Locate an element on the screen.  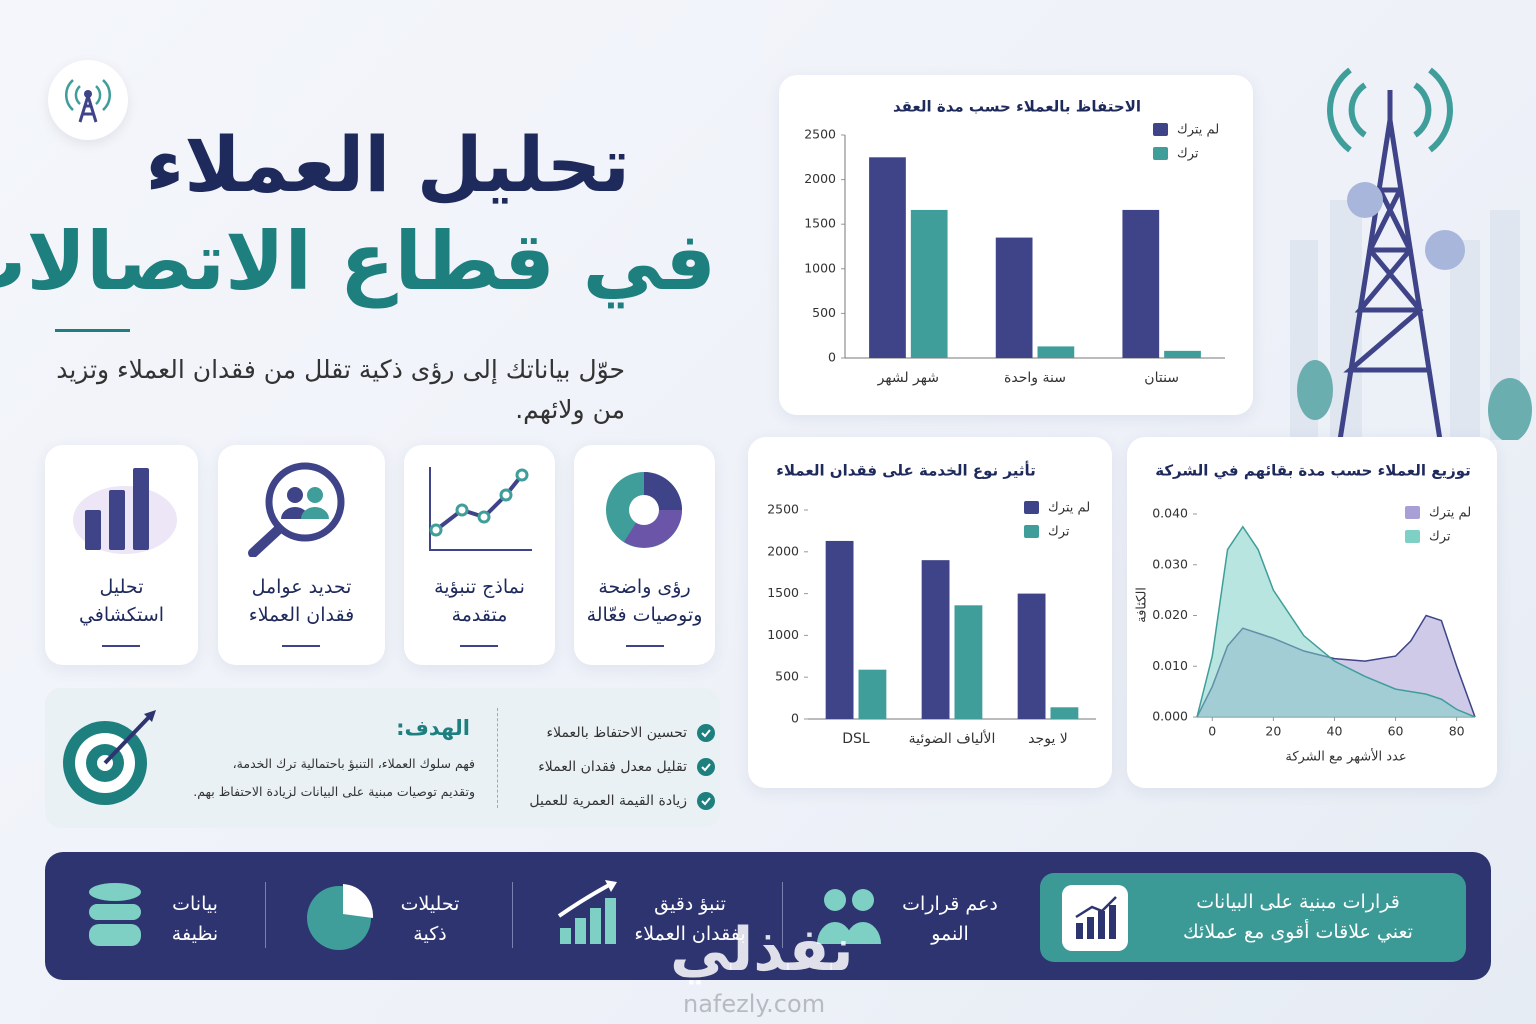
check-text: تحسين الاحتفاظ بالعملاء is located at coordinates (616, 733).